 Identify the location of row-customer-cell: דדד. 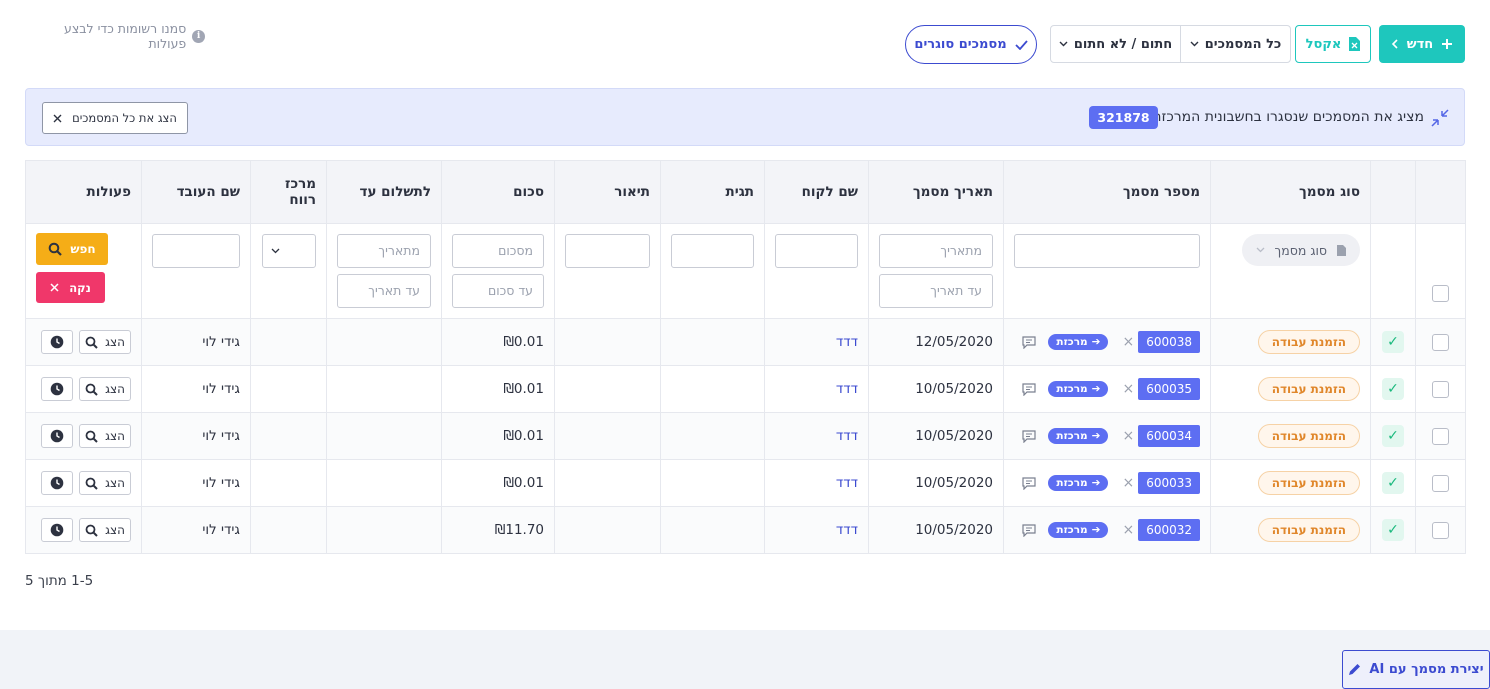
(816, 436).